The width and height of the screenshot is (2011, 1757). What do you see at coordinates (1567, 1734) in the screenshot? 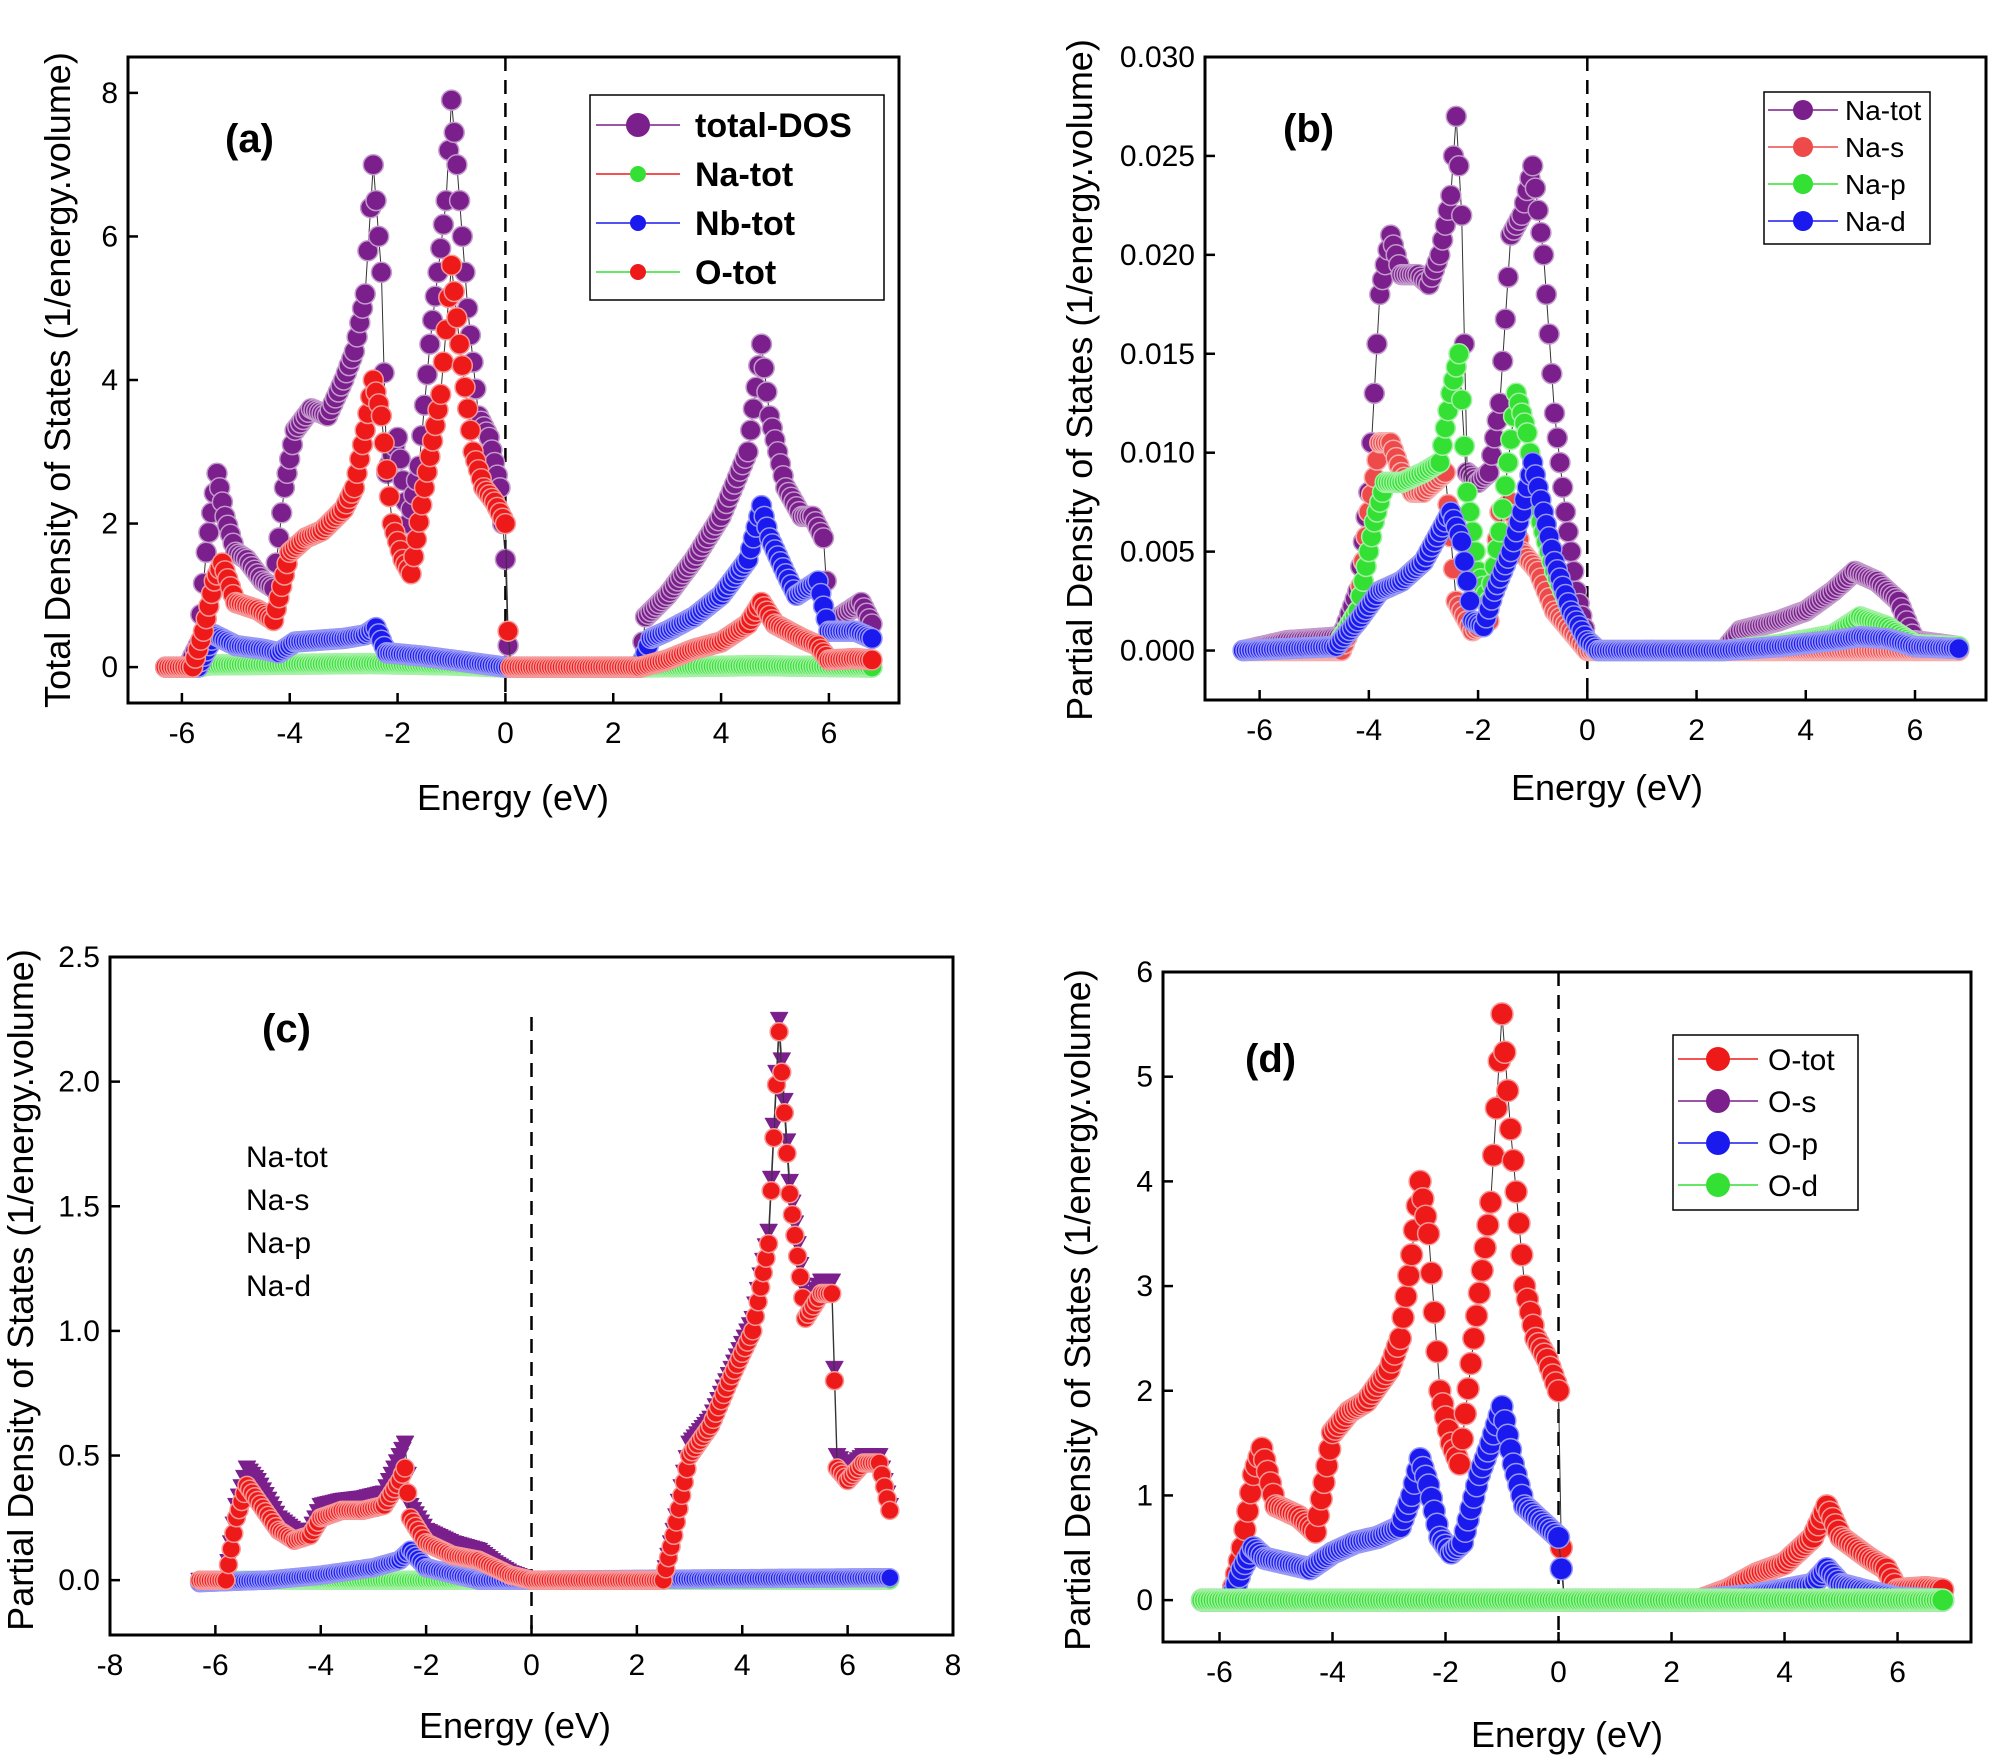
I see `x-axis-label-d: Energy (eV)` at bounding box center [1567, 1734].